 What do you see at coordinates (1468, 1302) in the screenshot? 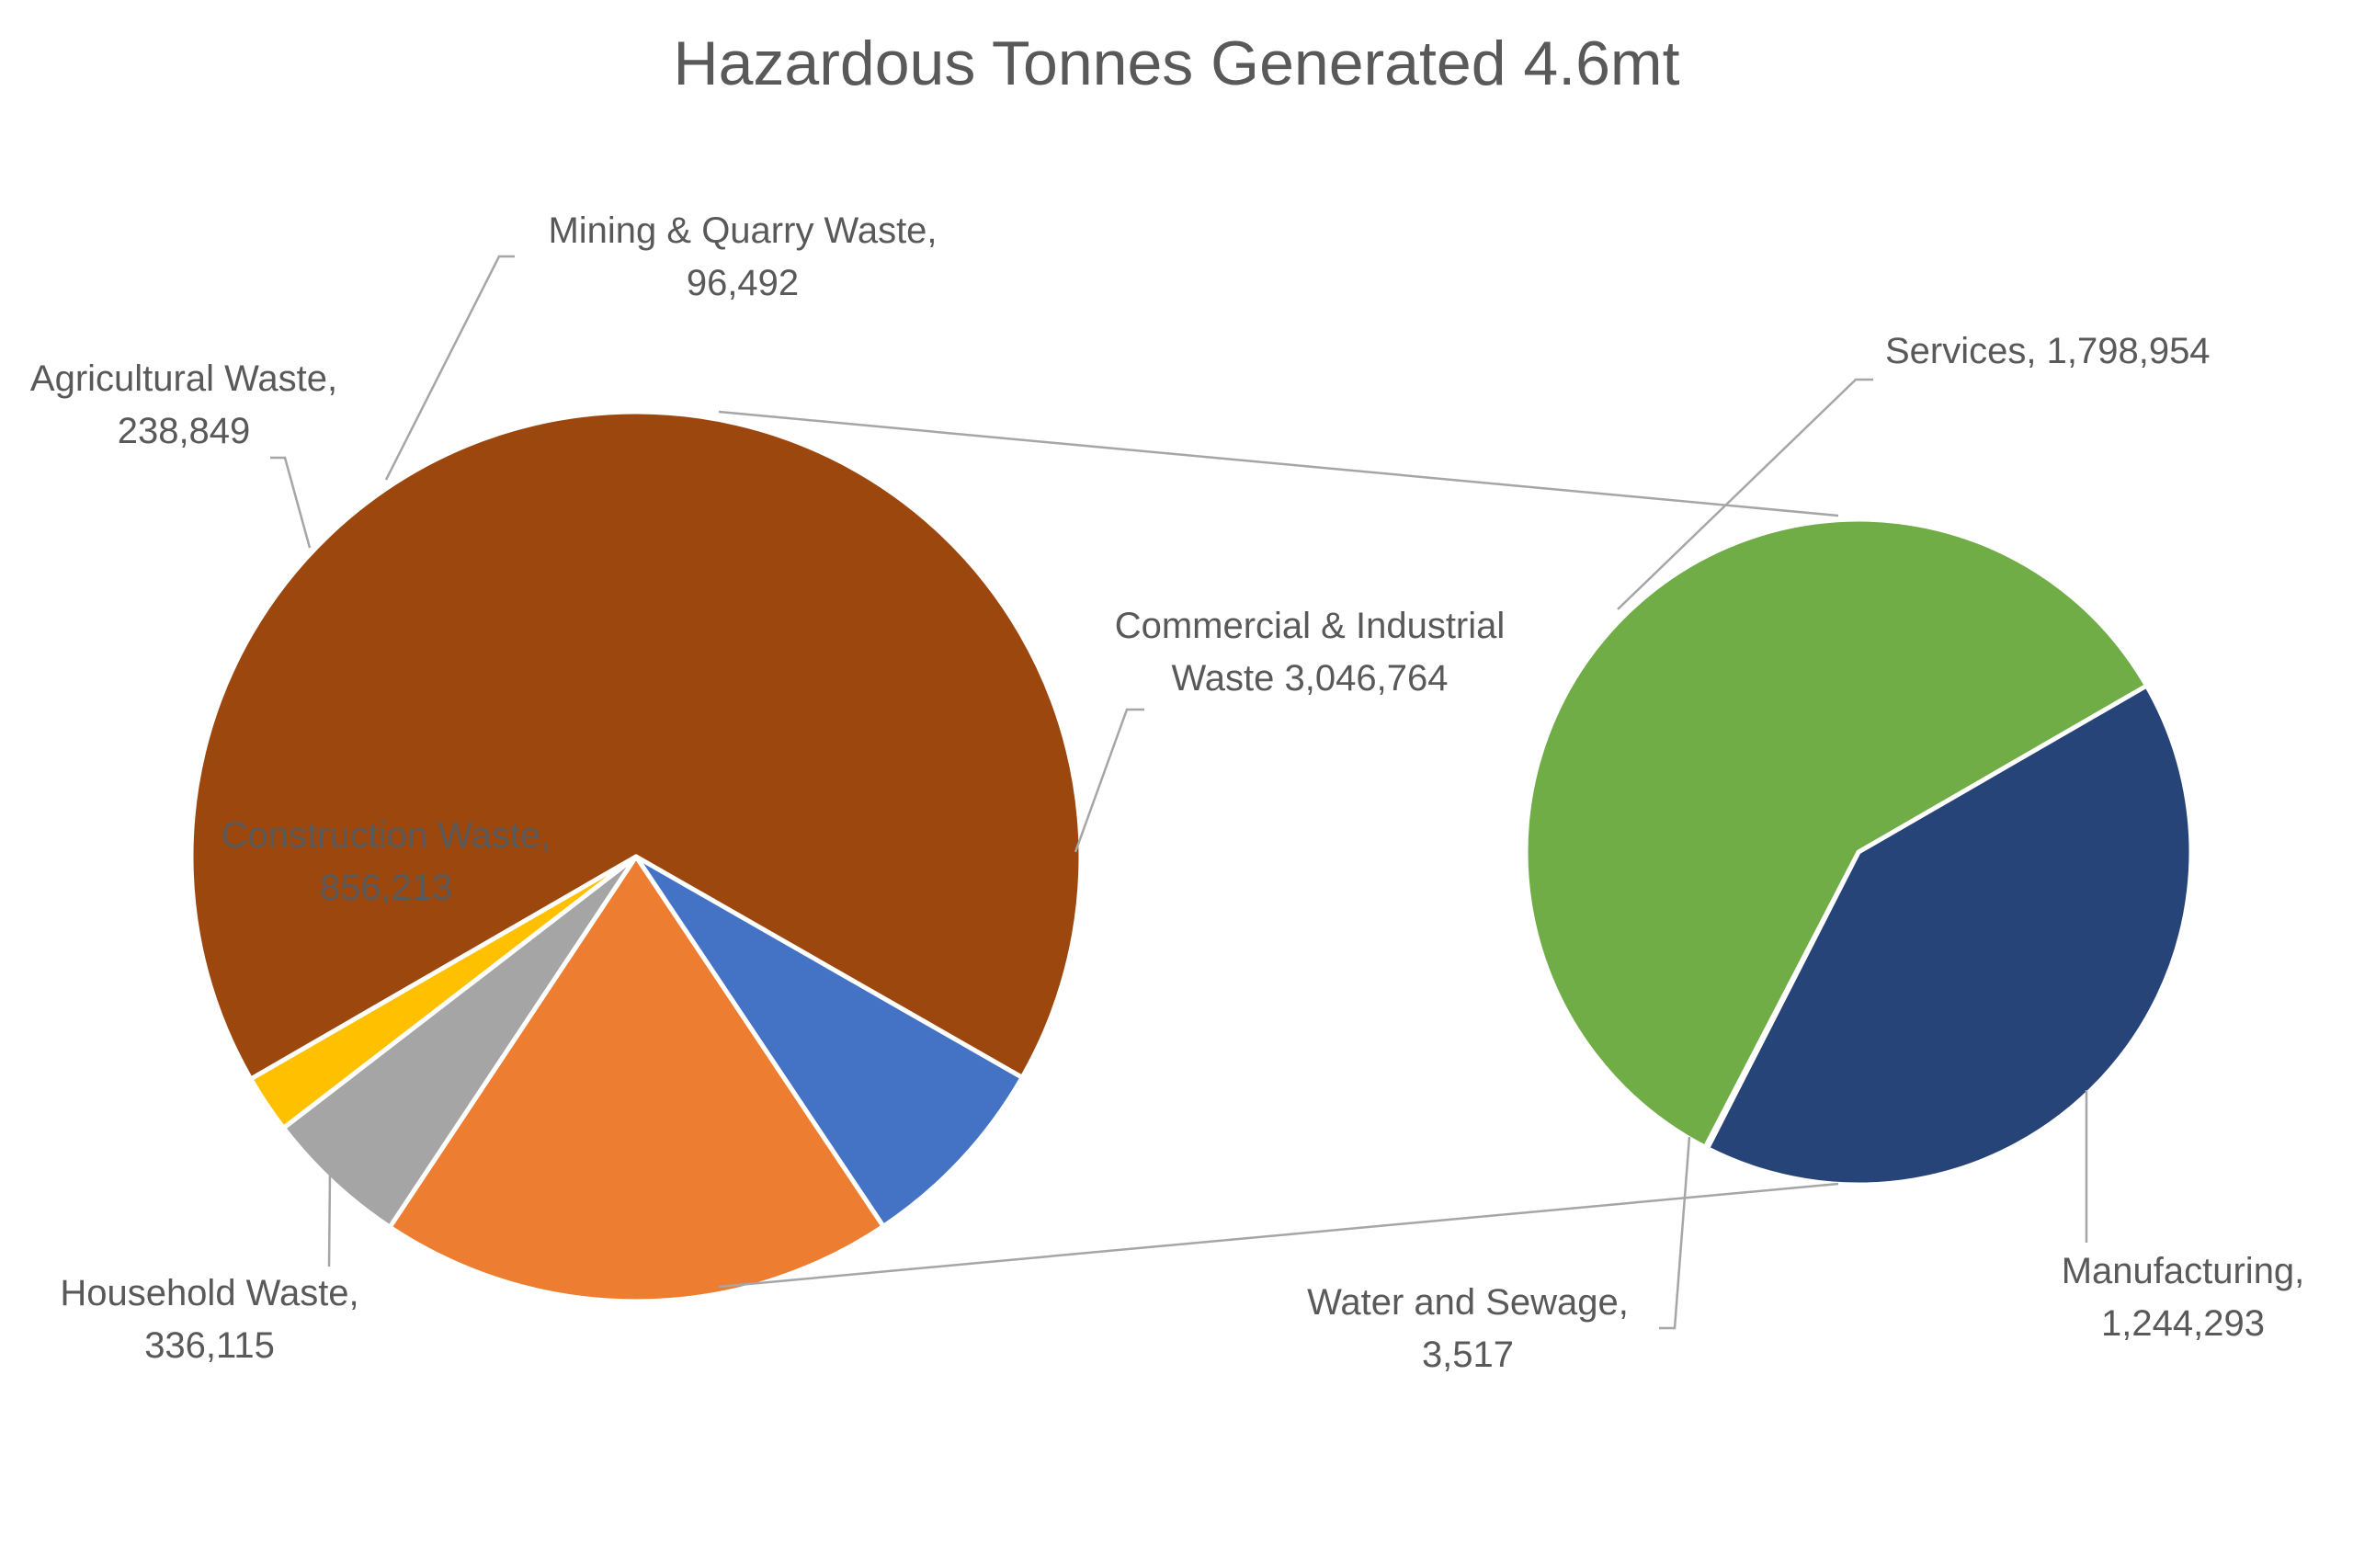
I see `data-label-line: Water and Sewage,` at bounding box center [1468, 1302].